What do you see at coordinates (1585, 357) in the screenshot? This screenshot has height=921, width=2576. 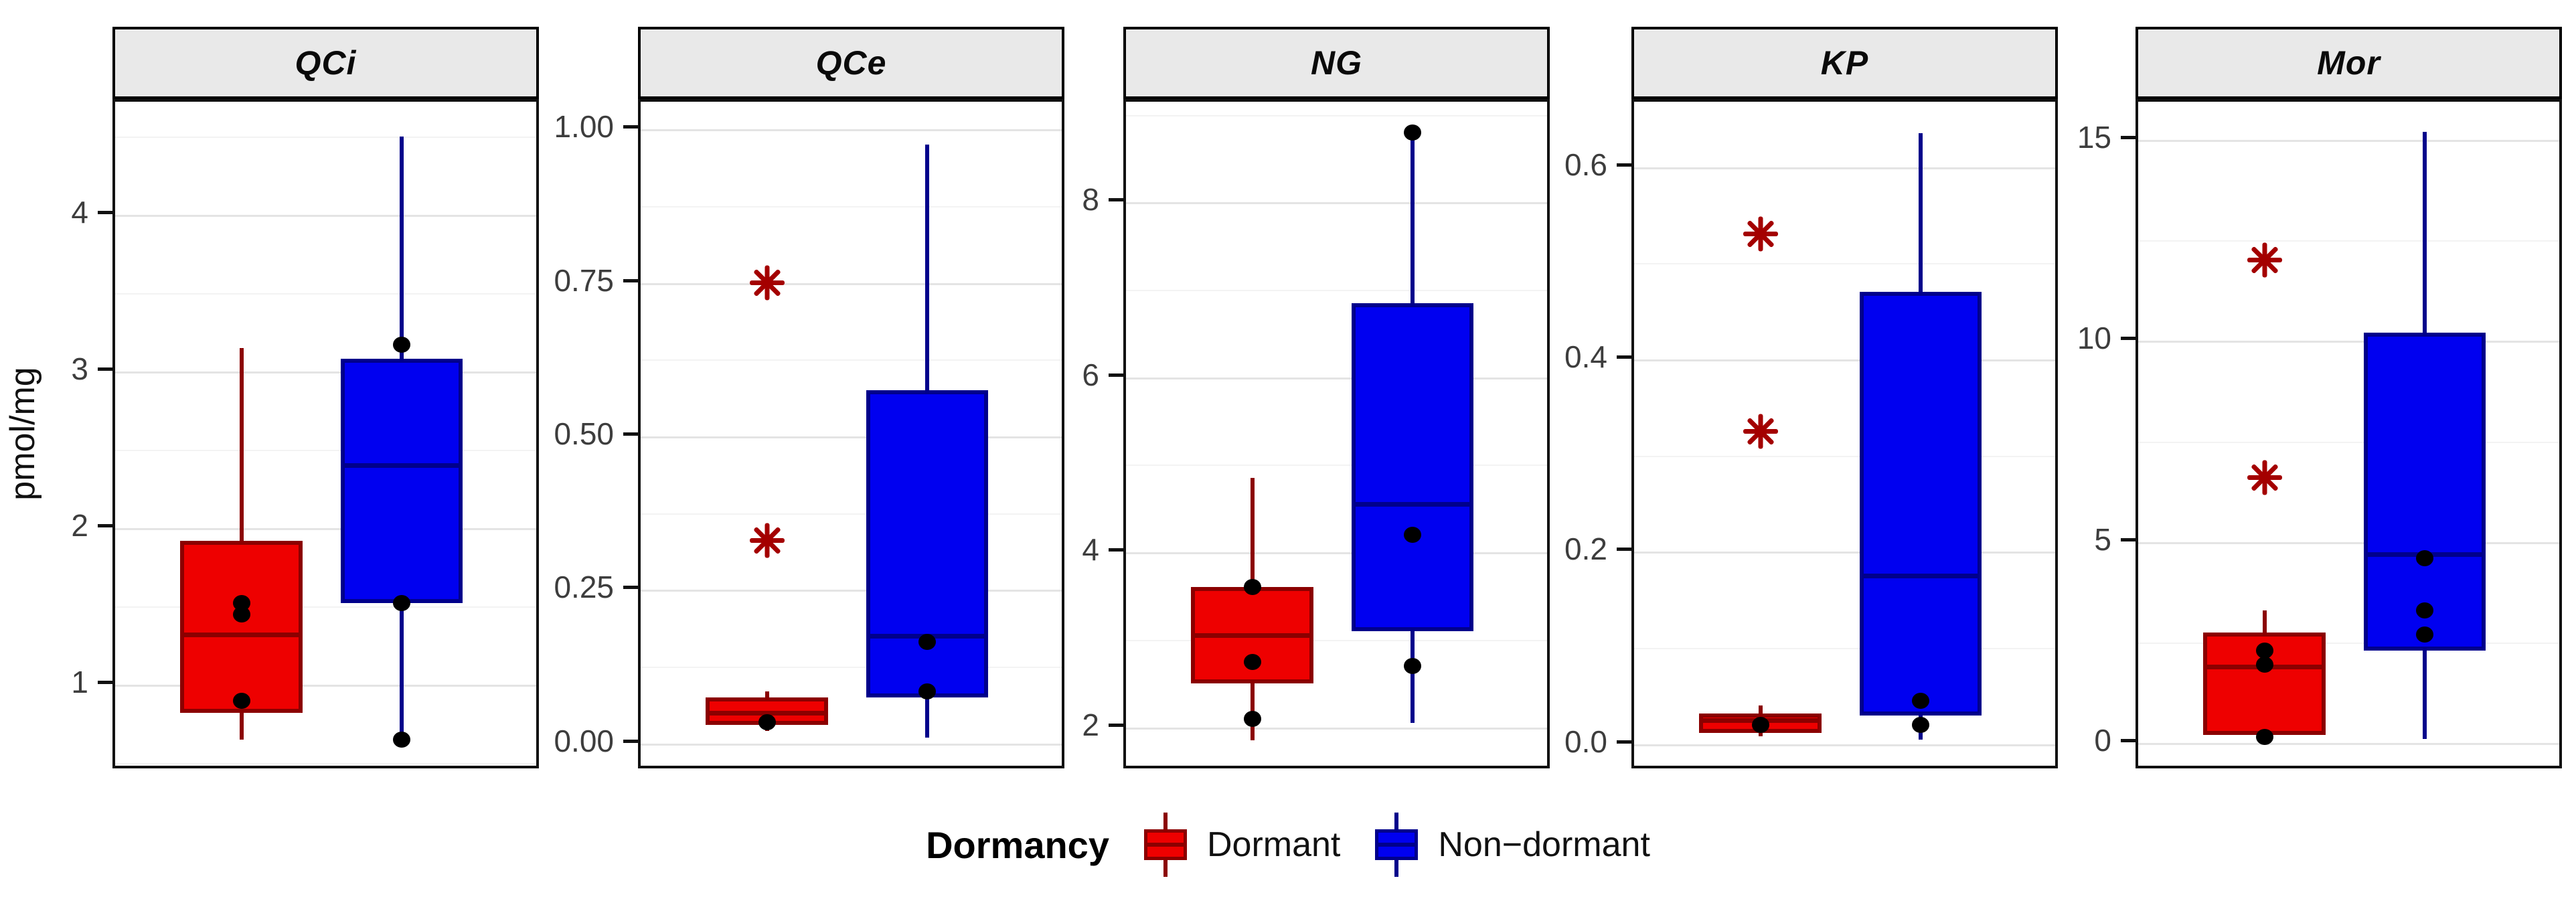 I see `y-axis-tick-label: 0.4` at bounding box center [1585, 357].